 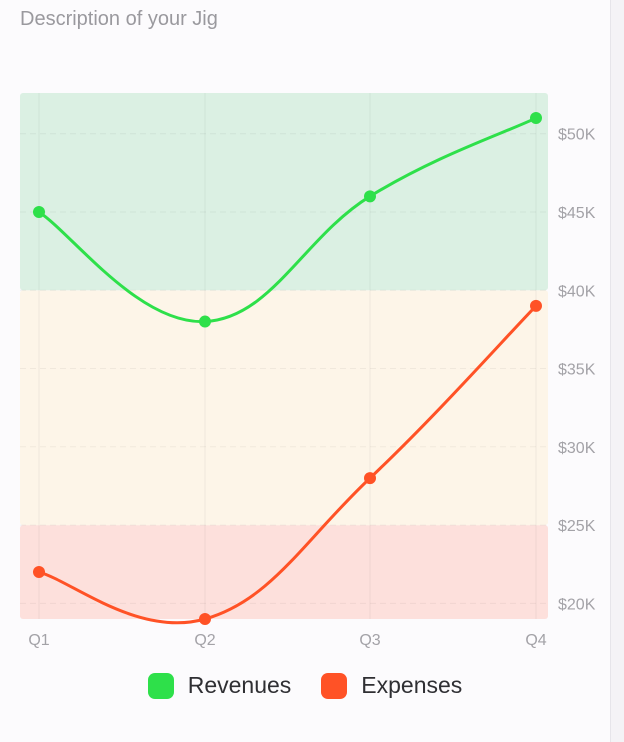 I want to click on data-point-expenses-q2, so click(x=205, y=619).